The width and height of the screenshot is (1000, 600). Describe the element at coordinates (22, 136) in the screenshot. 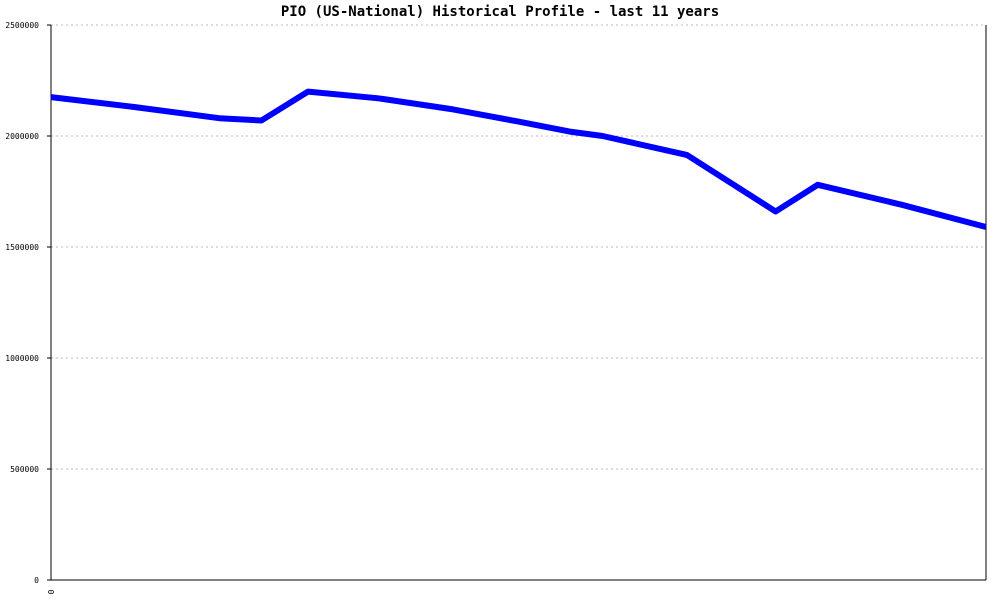

I see `y-tick-label-4: 2000000` at that location.